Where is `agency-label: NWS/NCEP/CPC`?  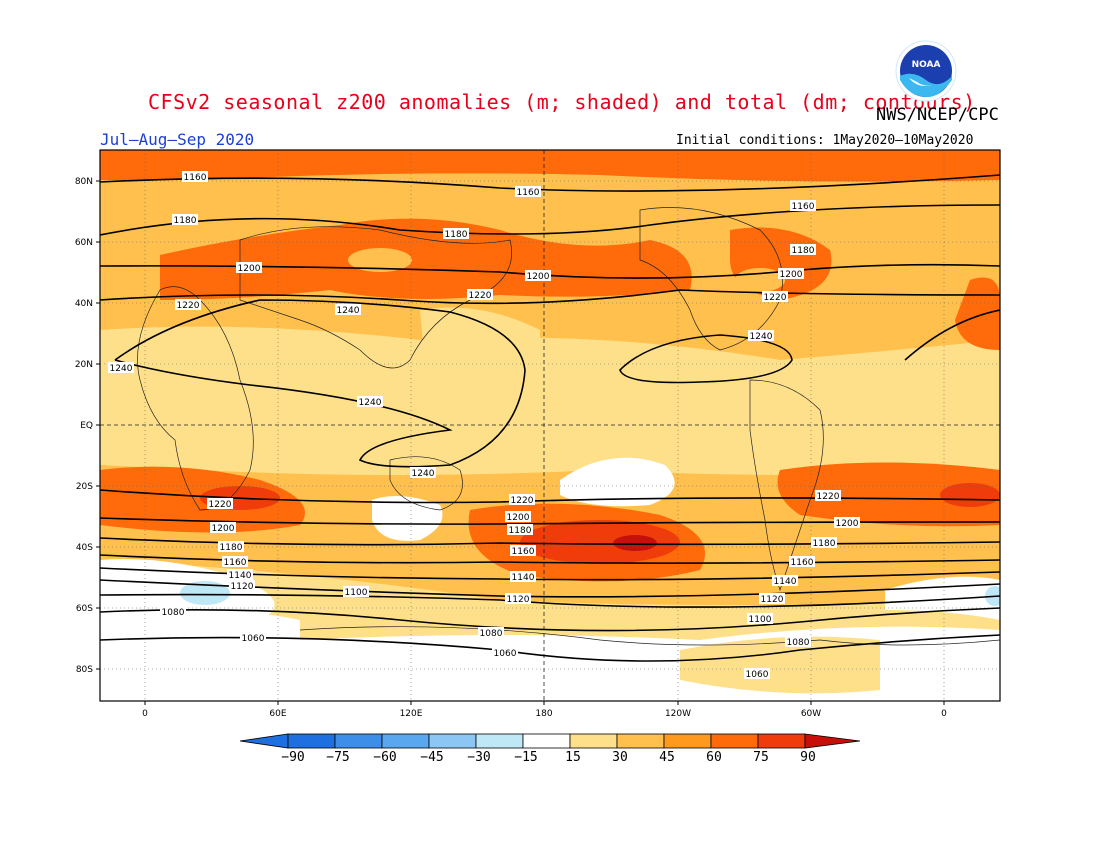 agency-label: NWS/NCEP/CPC is located at coordinates (937, 115).